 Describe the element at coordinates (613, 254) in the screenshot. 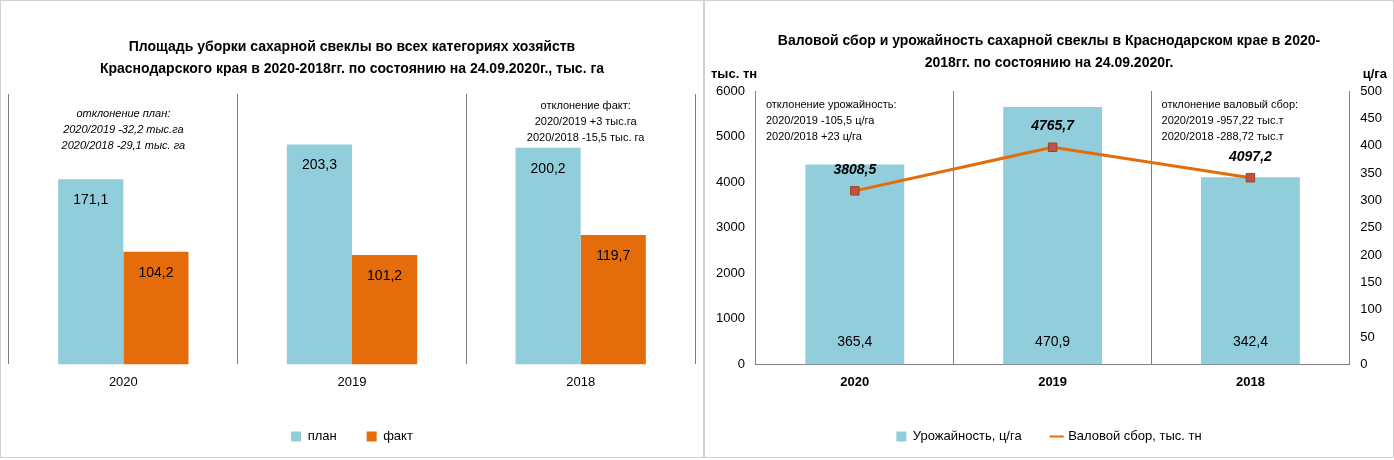

I see `data-label: 119,7` at that location.